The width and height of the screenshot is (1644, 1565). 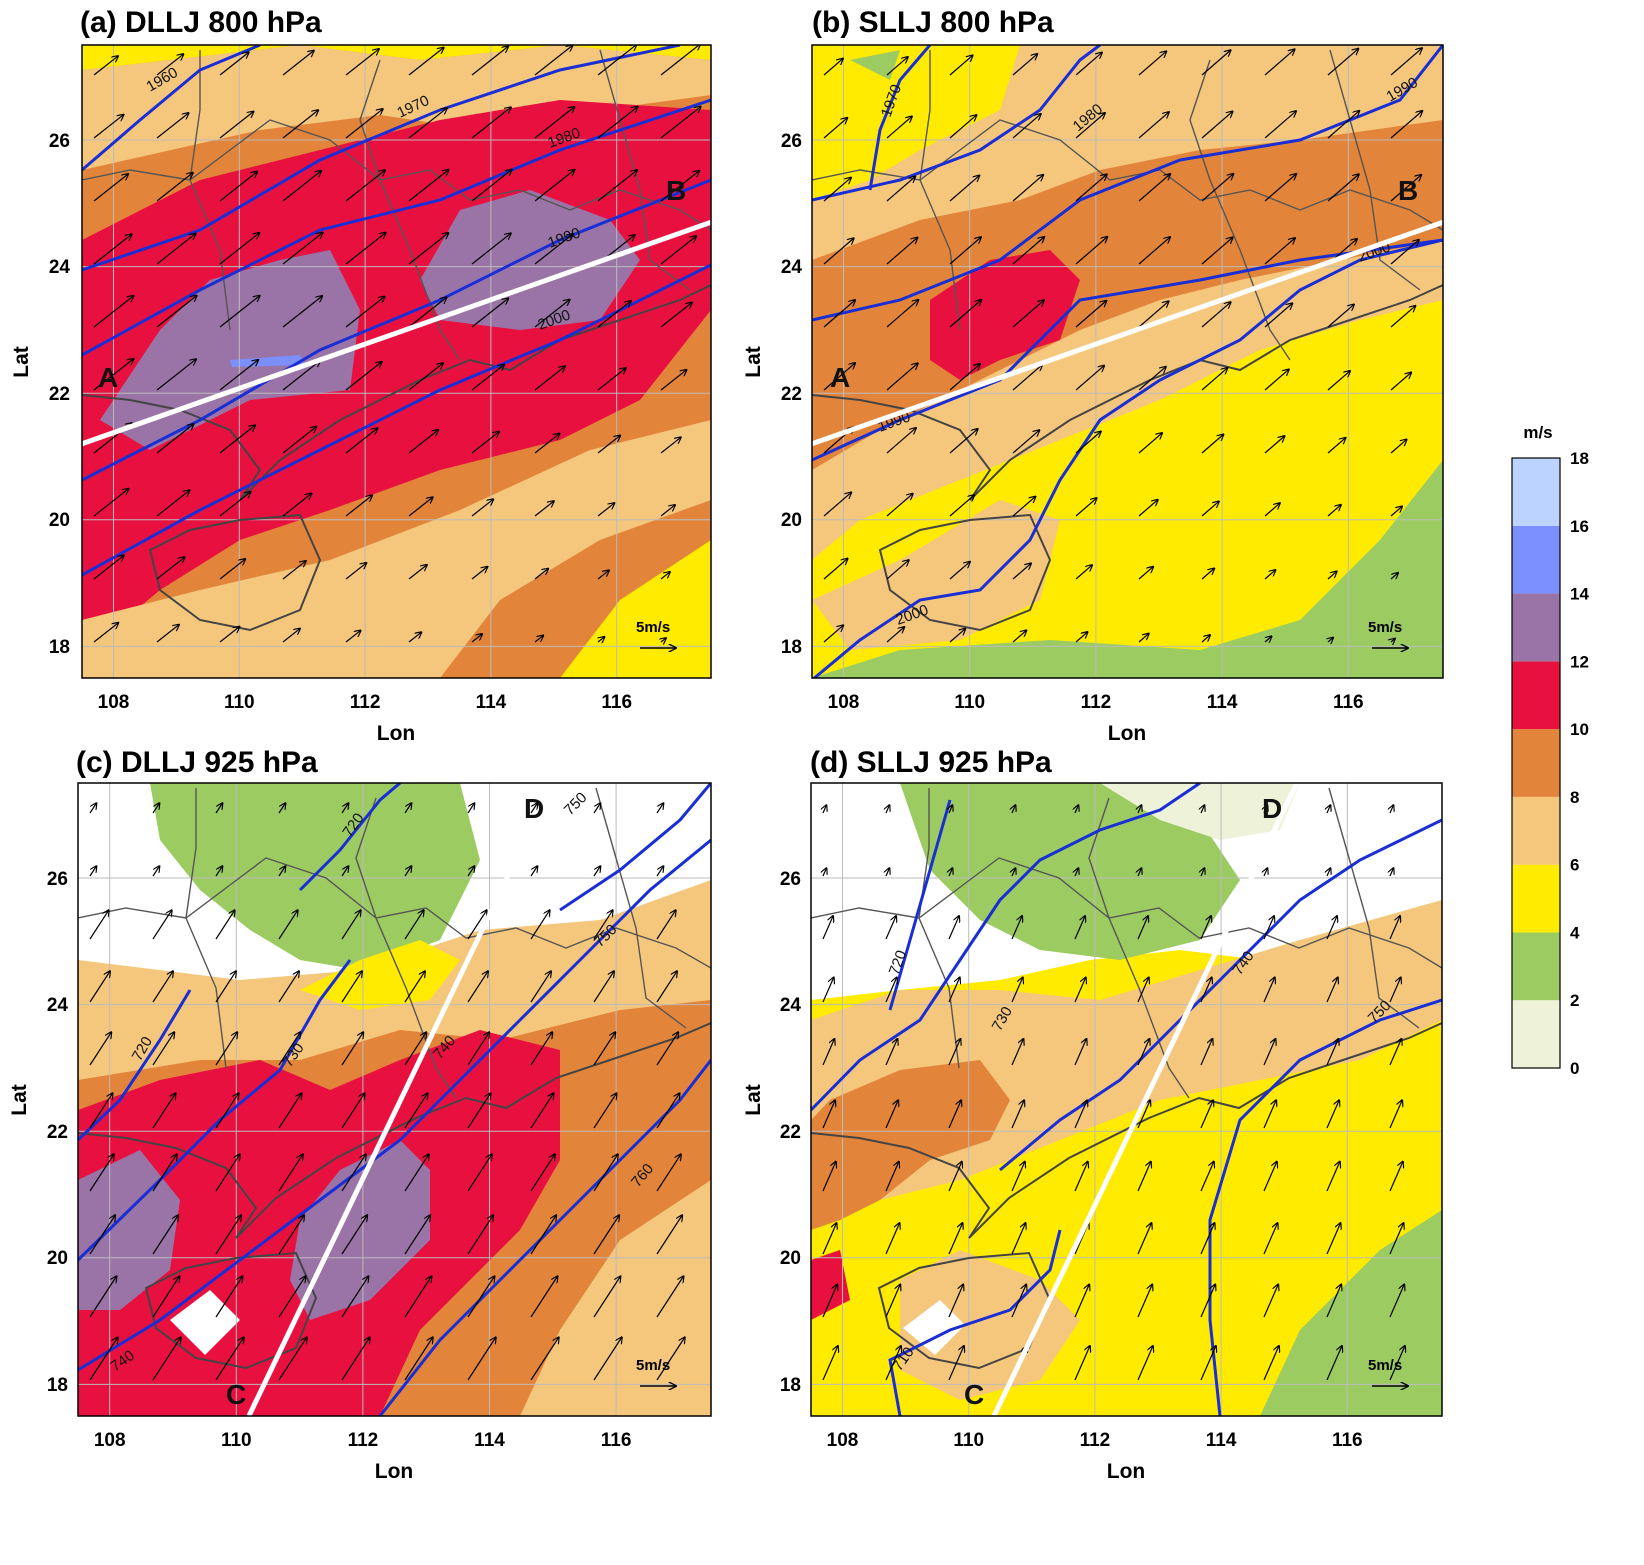 I want to click on panel-a-height-contours, so click(x=396, y=311).